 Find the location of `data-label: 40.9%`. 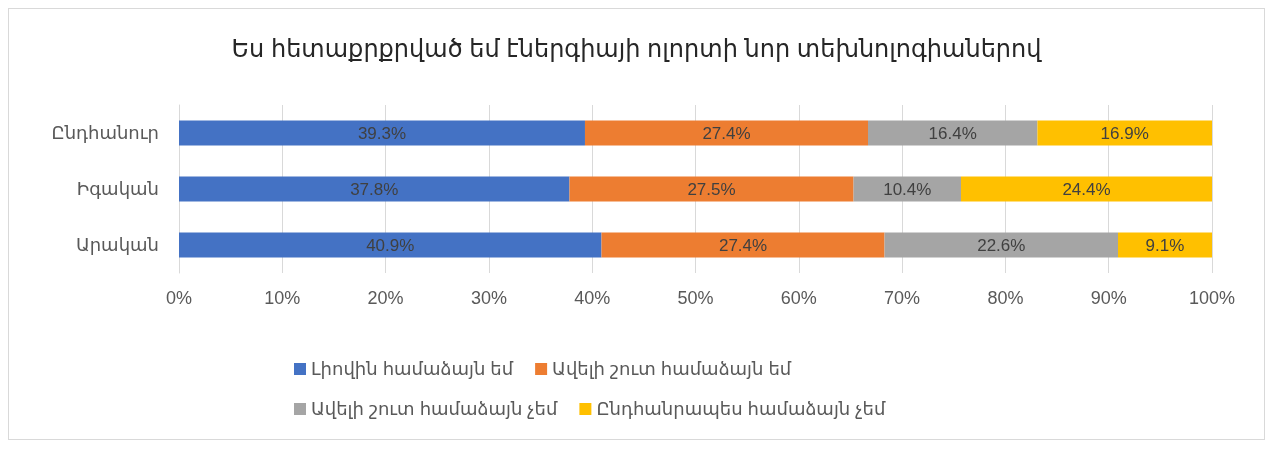

data-label: 40.9% is located at coordinates (390, 245).